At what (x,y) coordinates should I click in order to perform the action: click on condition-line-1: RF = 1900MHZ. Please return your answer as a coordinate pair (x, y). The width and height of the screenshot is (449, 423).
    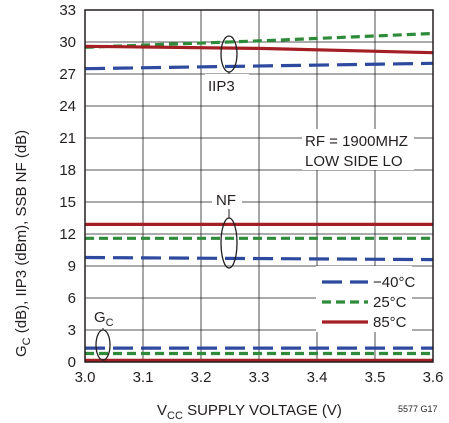
    Looking at the image, I should click on (356, 141).